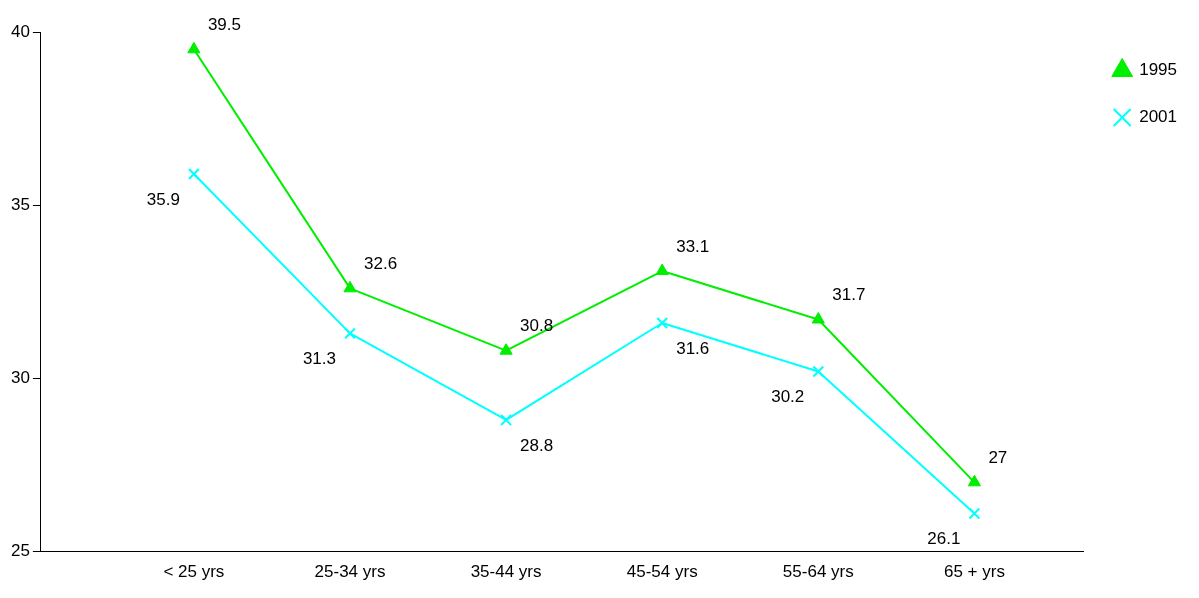 This screenshot has width=1199, height=598. Describe the element at coordinates (974, 572) in the screenshot. I see `x-tick-label: 65 + yrs` at that location.